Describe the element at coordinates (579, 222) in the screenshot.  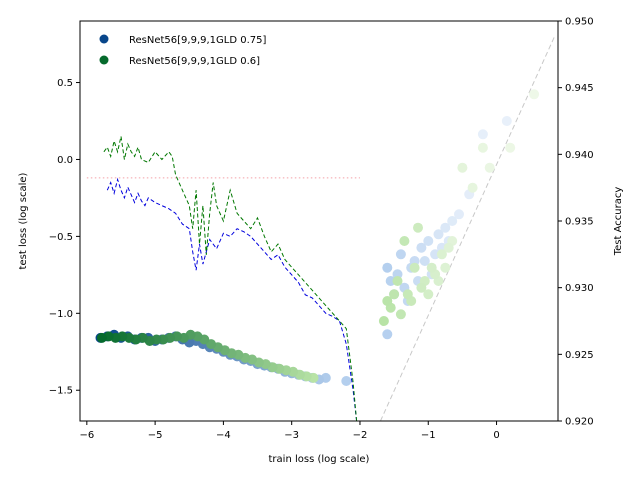
I see `y2-tick-label: 0.935` at that location.